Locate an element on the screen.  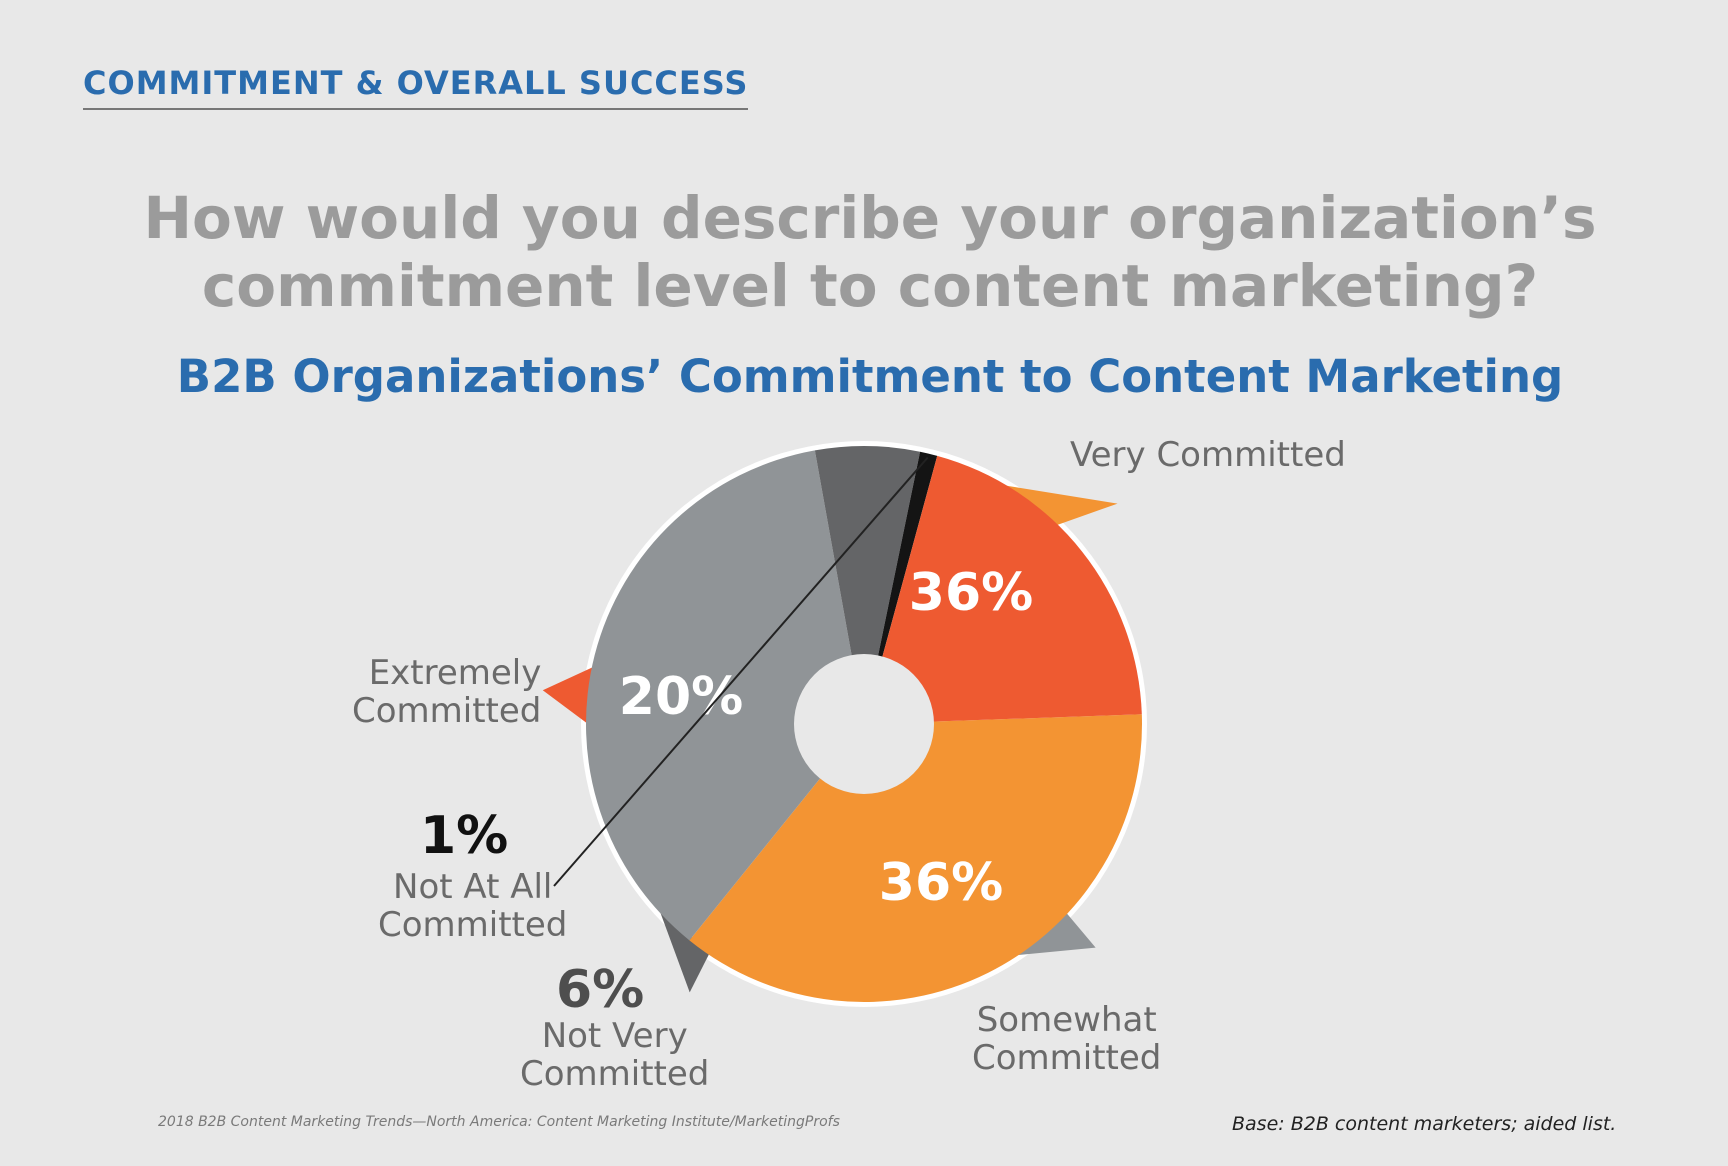
callout-pointer-extremely-committed is located at coordinates (568, 695).